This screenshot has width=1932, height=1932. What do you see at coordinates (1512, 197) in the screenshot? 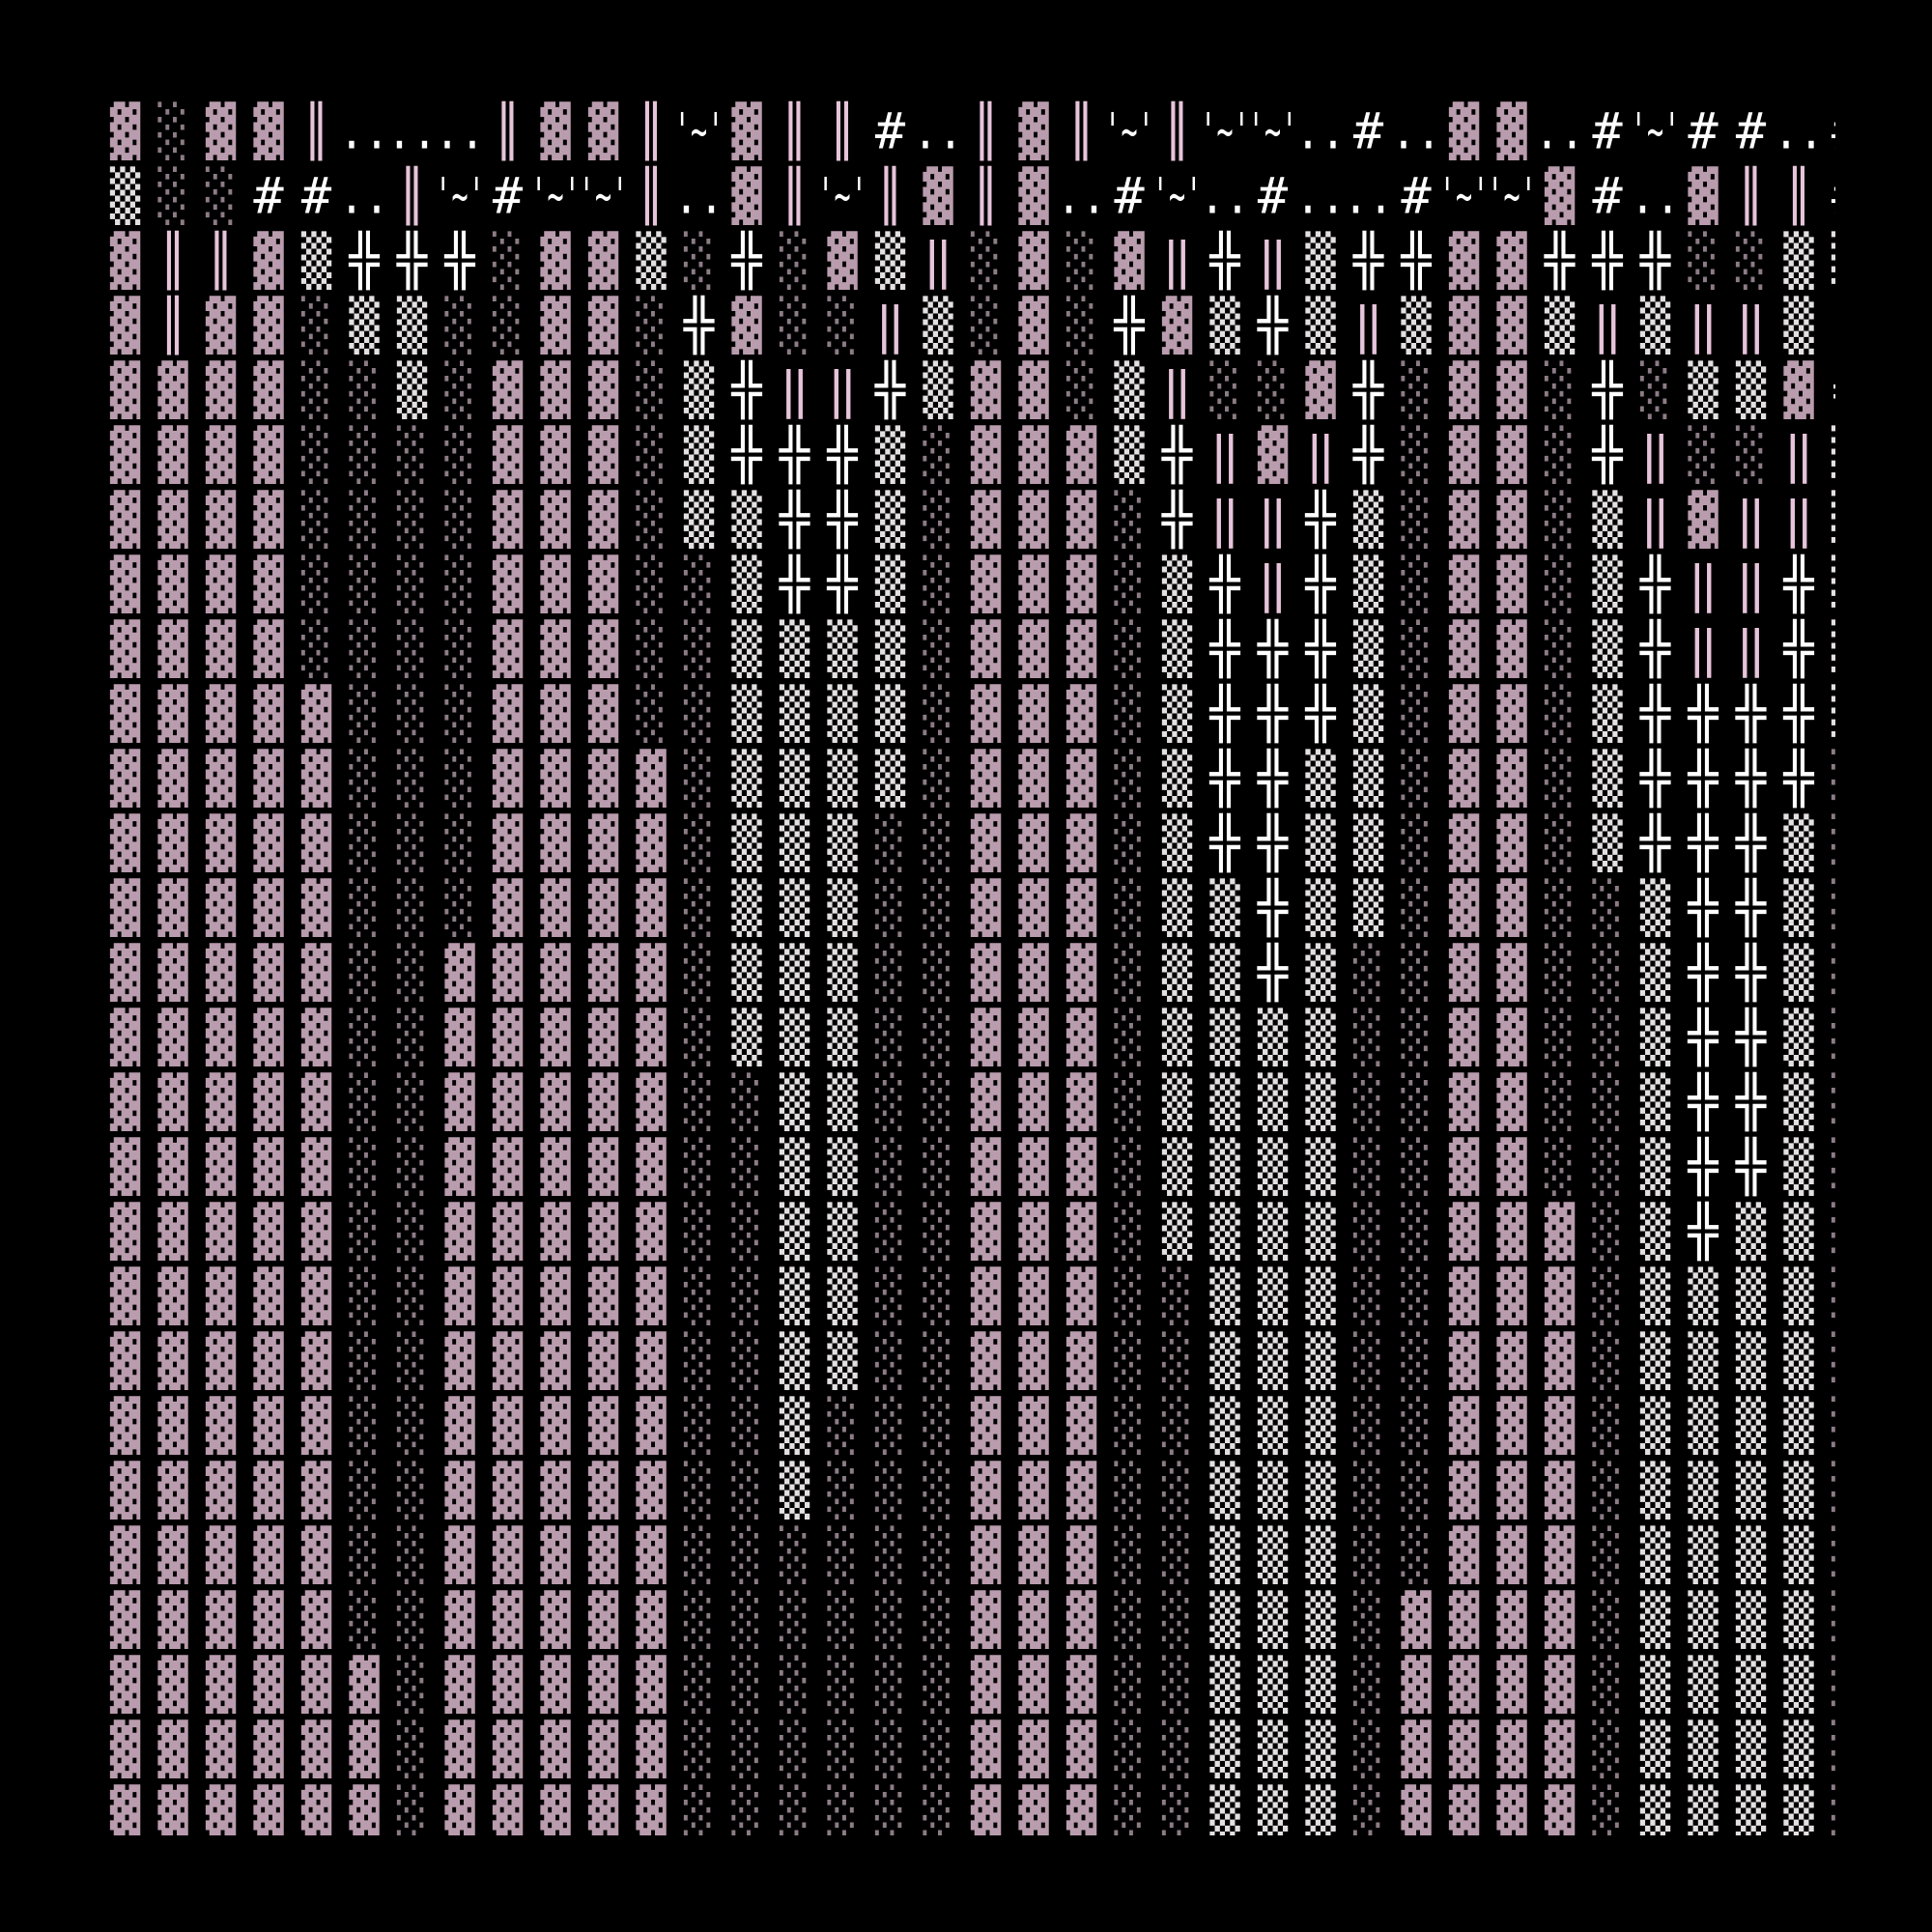
I see `tile: '~'` at bounding box center [1512, 197].